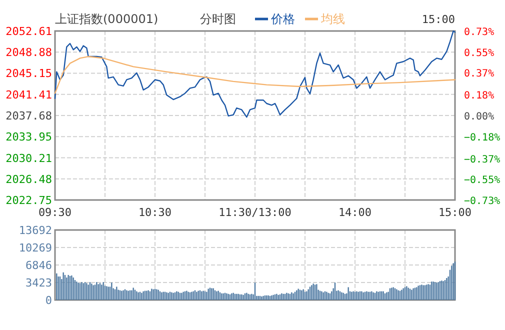 This screenshot has height=330, width=505. Describe the element at coordinates (29, 137) in the screenshot. I see `y-tick-label: 2033.95` at that location.